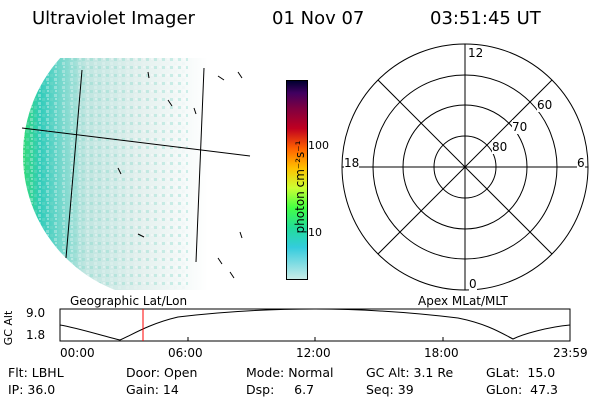 The height and width of the screenshot is (400, 600). I want to click on noise-marks, so click(180, 175).